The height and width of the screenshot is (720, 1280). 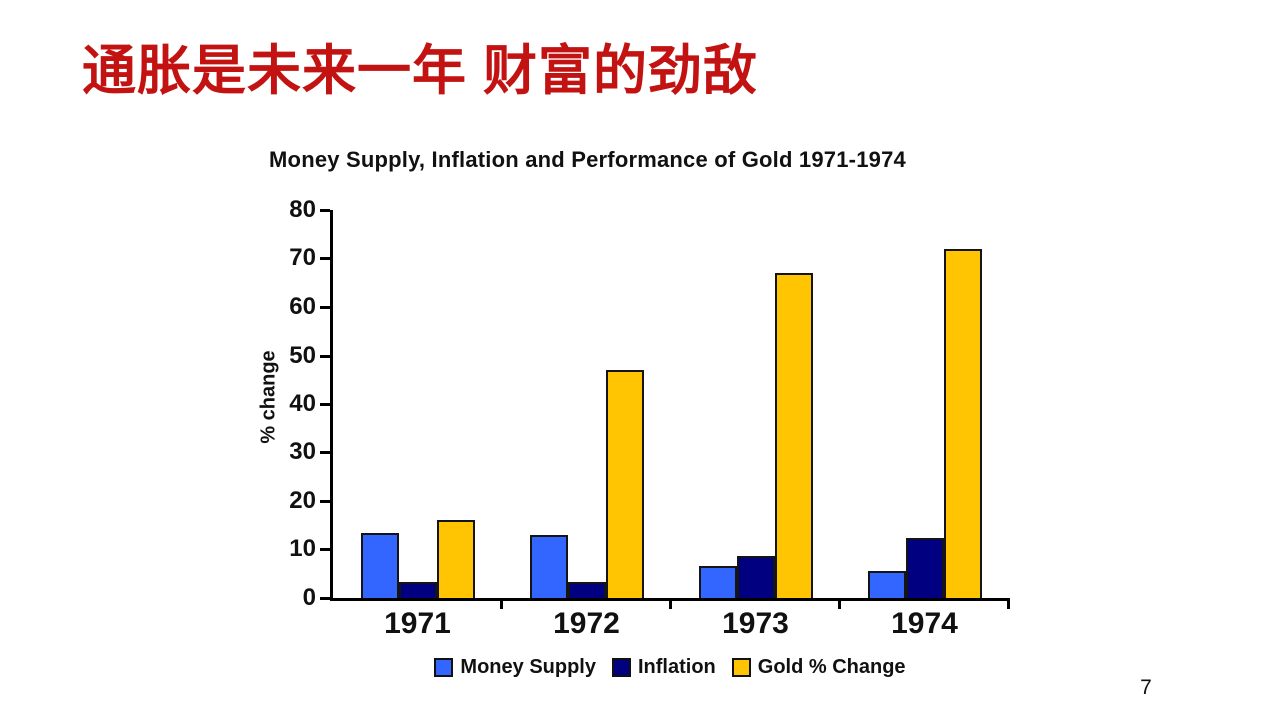 I want to click on x-axis-label-1974: 1974, so click(x=924, y=623).